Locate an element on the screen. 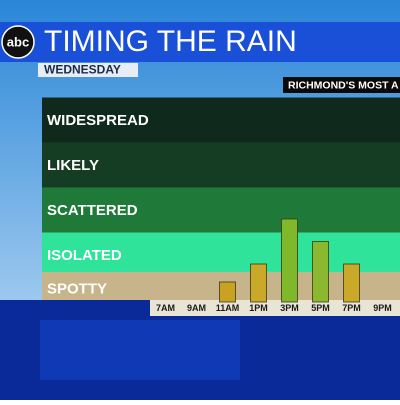 The height and width of the screenshot is (405, 400). logo-text: abc is located at coordinates (18, 41).